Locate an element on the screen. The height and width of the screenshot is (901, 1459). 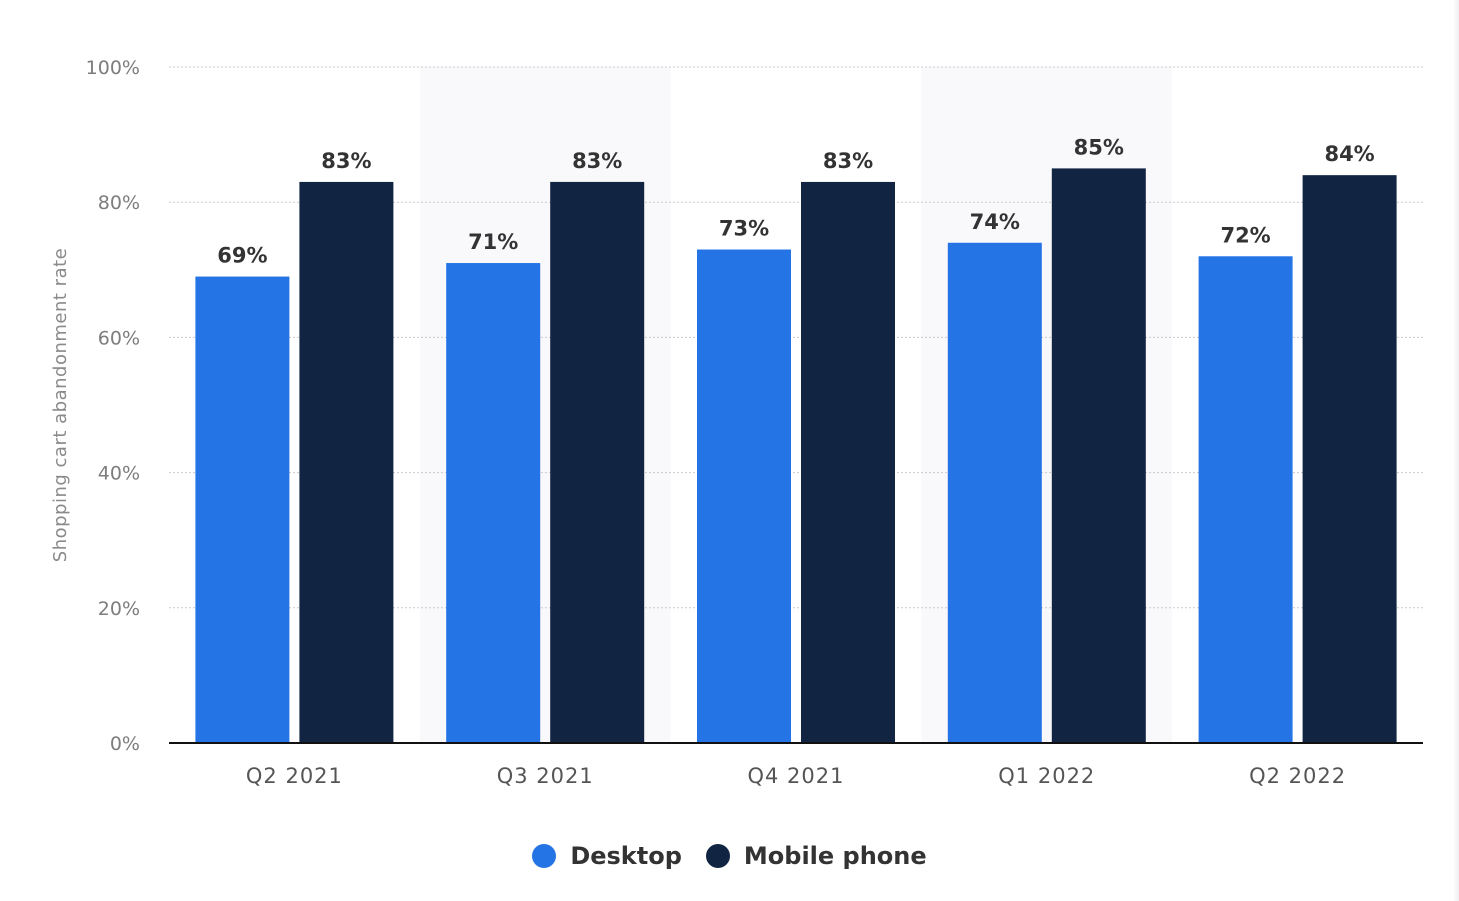
y-tick-label: 60% is located at coordinates (119, 338).